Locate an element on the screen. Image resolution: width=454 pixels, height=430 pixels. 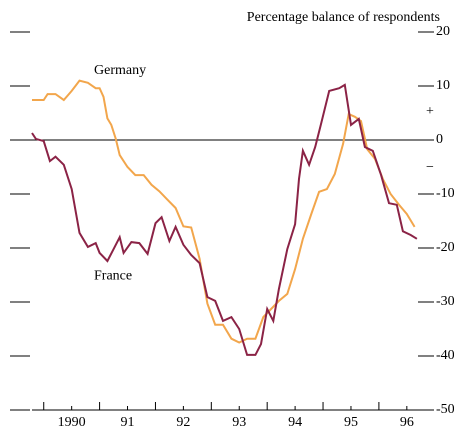
series-label: Germany is located at coordinates (120, 70).